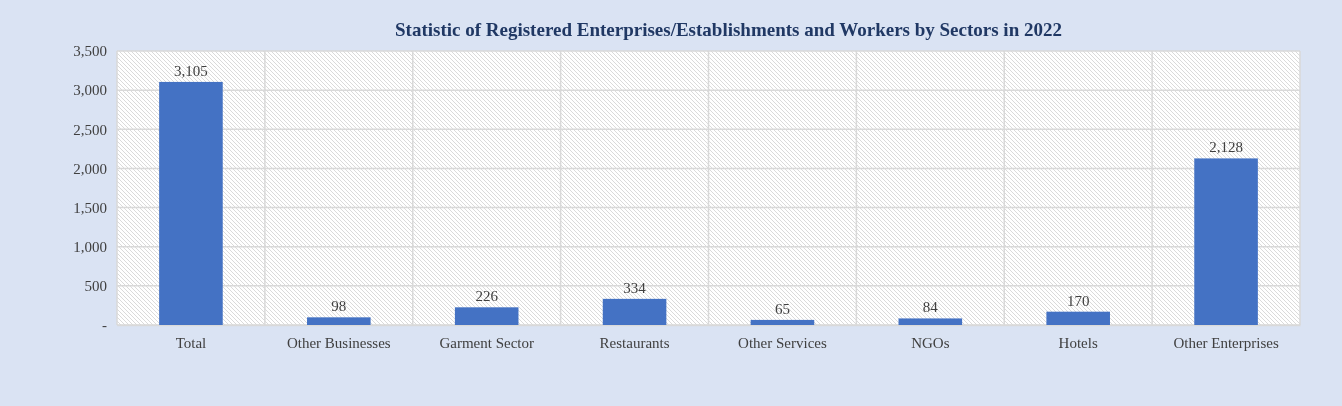 This screenshot has height=406, width=1342. Describe the element at coordinates (90, 129) in the screenshot. I see `y-tick-label: 2,500` at that location.